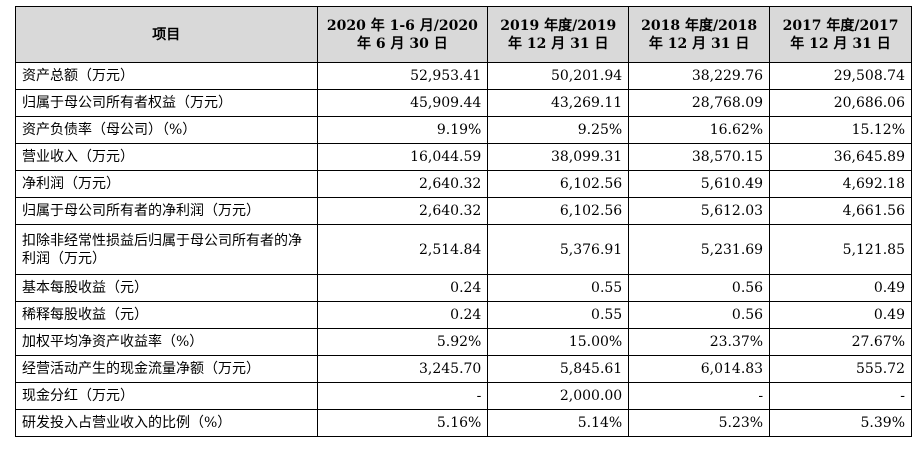  I want to click on cell-value: 5.23%, so click(699, 423).